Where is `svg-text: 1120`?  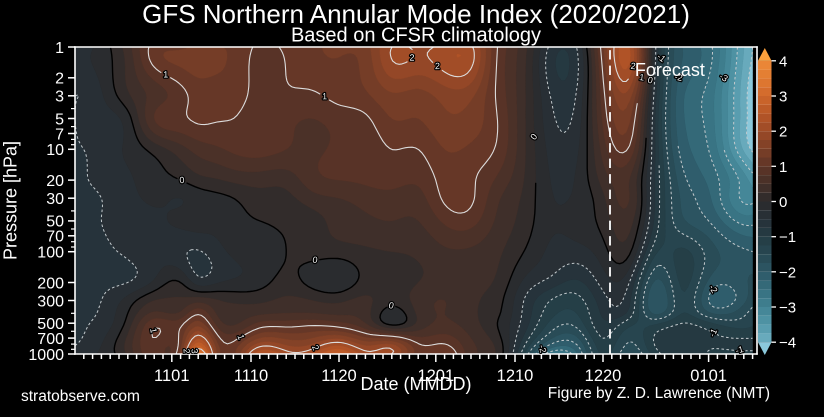
svg-text: 1120 is located at coordinates (338, 376).